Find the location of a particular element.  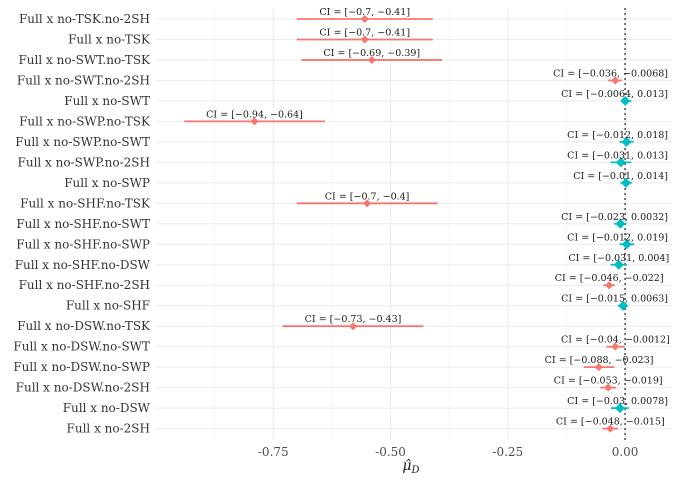

x-axis-title: μ̂D is located at coordinates (410, 467).